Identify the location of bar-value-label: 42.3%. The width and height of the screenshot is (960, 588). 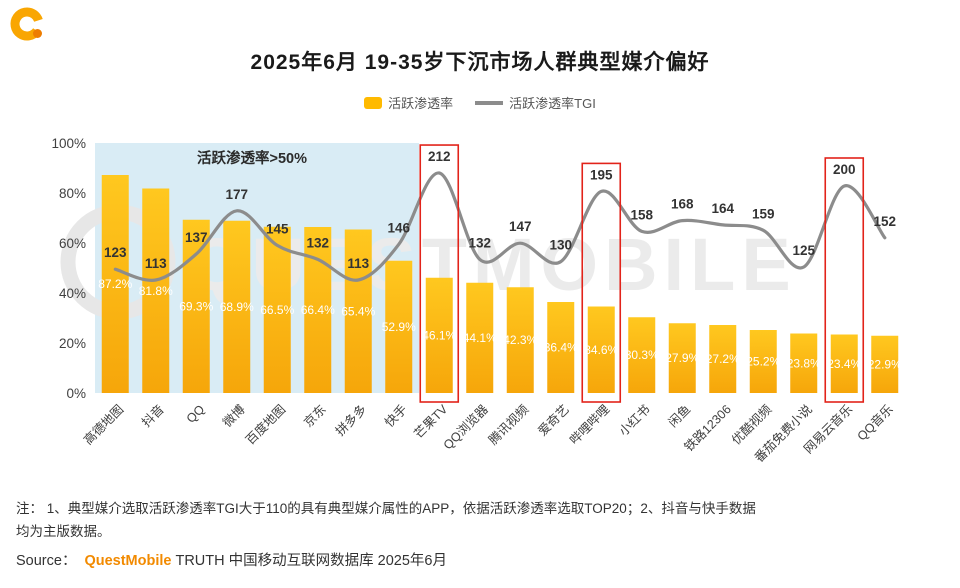
(520, 340).